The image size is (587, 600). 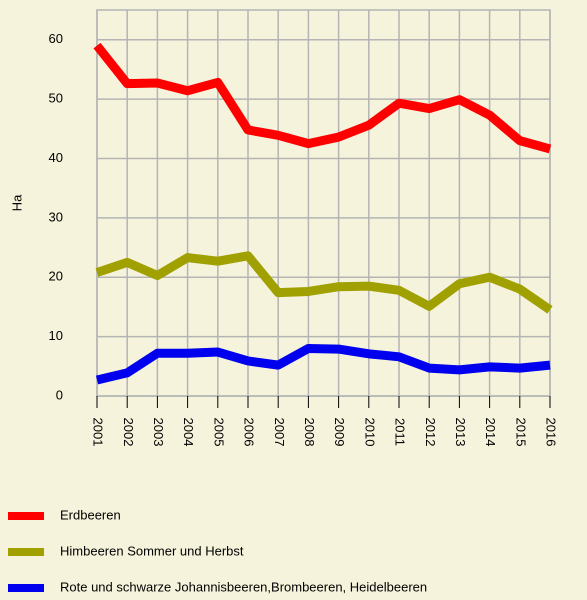 I want to click on y-tick-label: 50, so click(x=56, y=98).